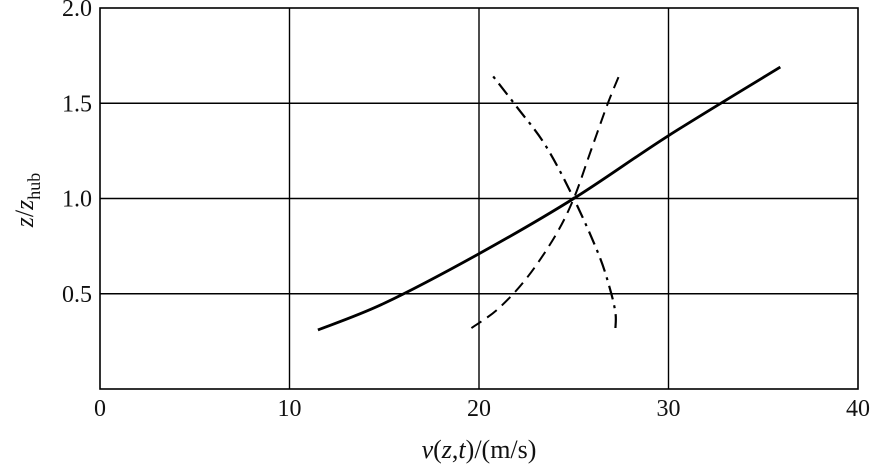 The width and height of the screenshot is (875, 467). Describe the element at coordinates (77, 11) in the screenshot. I see `y-tick-label: 2.0` at that location.